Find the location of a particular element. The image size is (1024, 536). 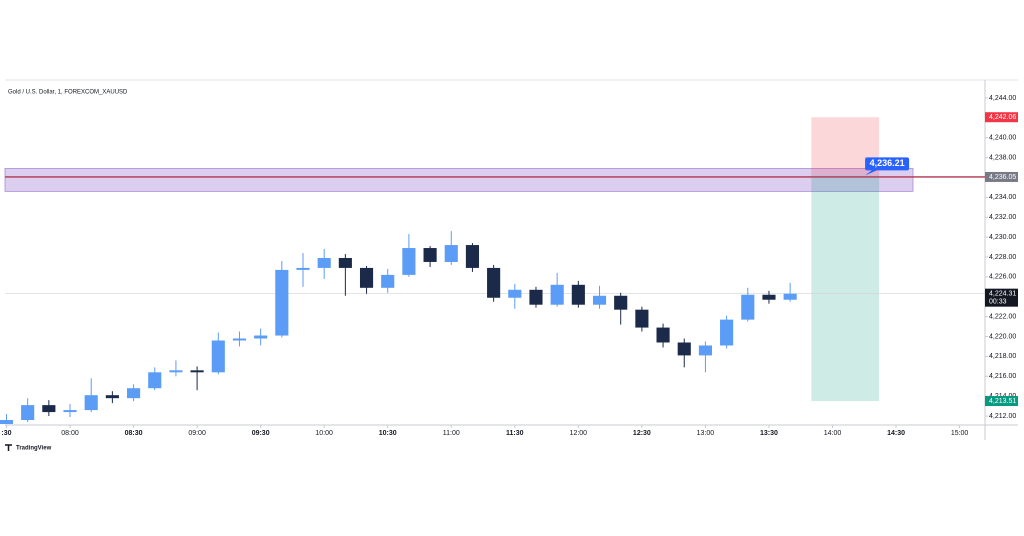

entry-label: 4,236.21 is located at coordinates (887, 163).